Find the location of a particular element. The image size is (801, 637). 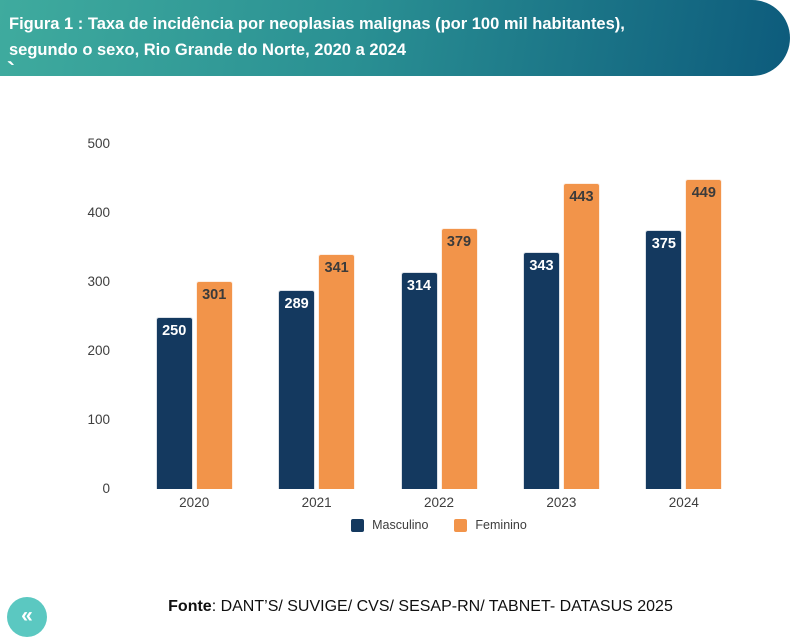

y-tick-label: 400 is located at coordinates (98, 212).